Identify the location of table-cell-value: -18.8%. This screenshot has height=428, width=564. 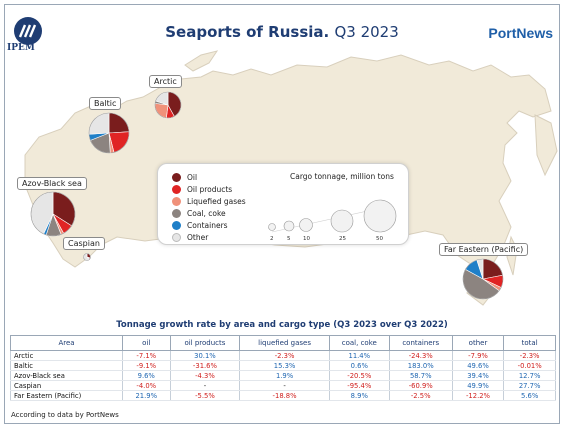
(284, 395).